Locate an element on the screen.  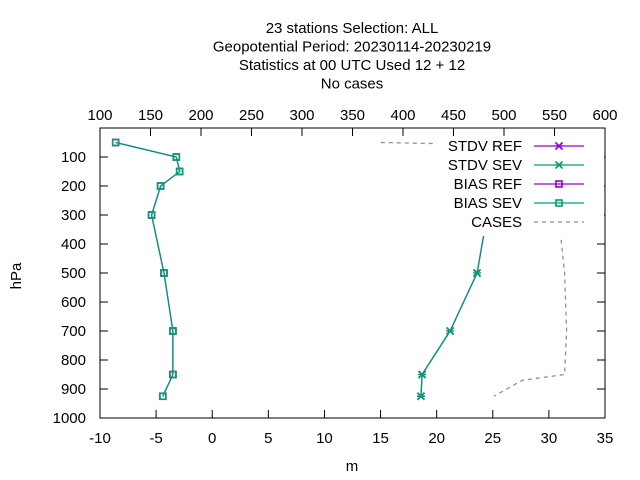
legend-label: STDV REF is located at coordinates (485, 146).